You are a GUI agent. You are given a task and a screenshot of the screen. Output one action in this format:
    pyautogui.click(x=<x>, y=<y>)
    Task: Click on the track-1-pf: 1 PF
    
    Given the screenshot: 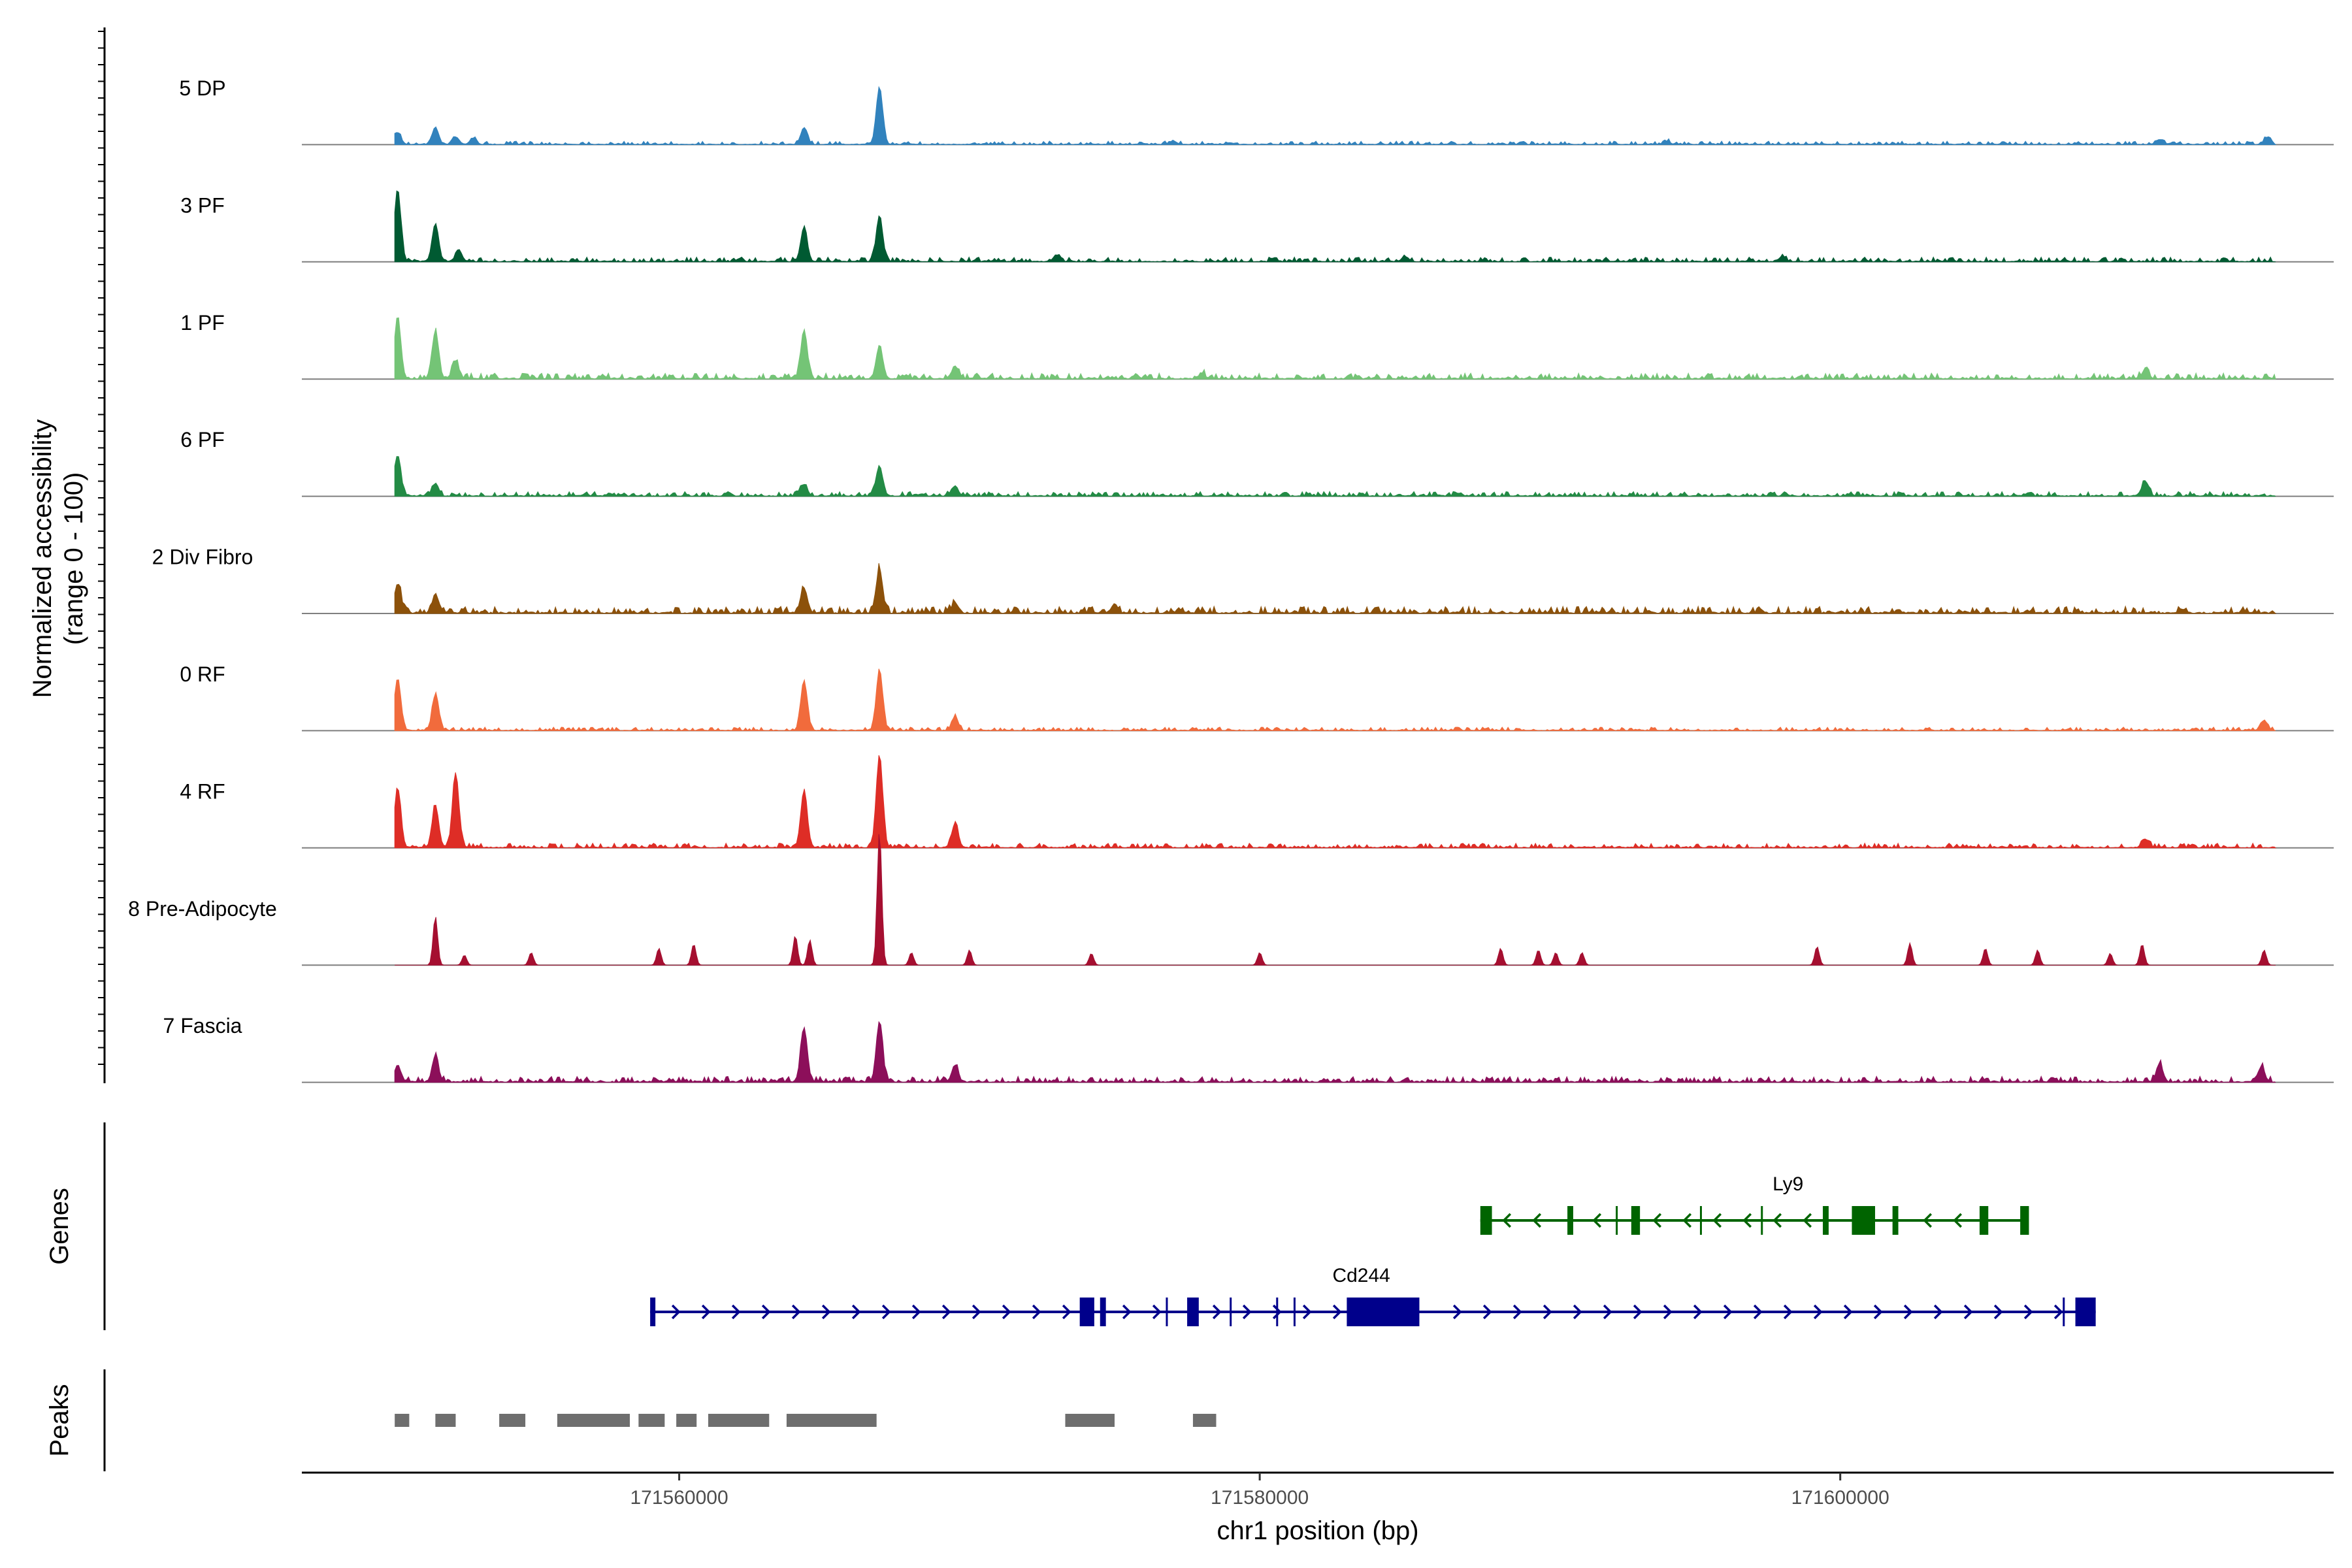 What is the action you would take?
    pyautogui.click(x=1257, y=345)
    